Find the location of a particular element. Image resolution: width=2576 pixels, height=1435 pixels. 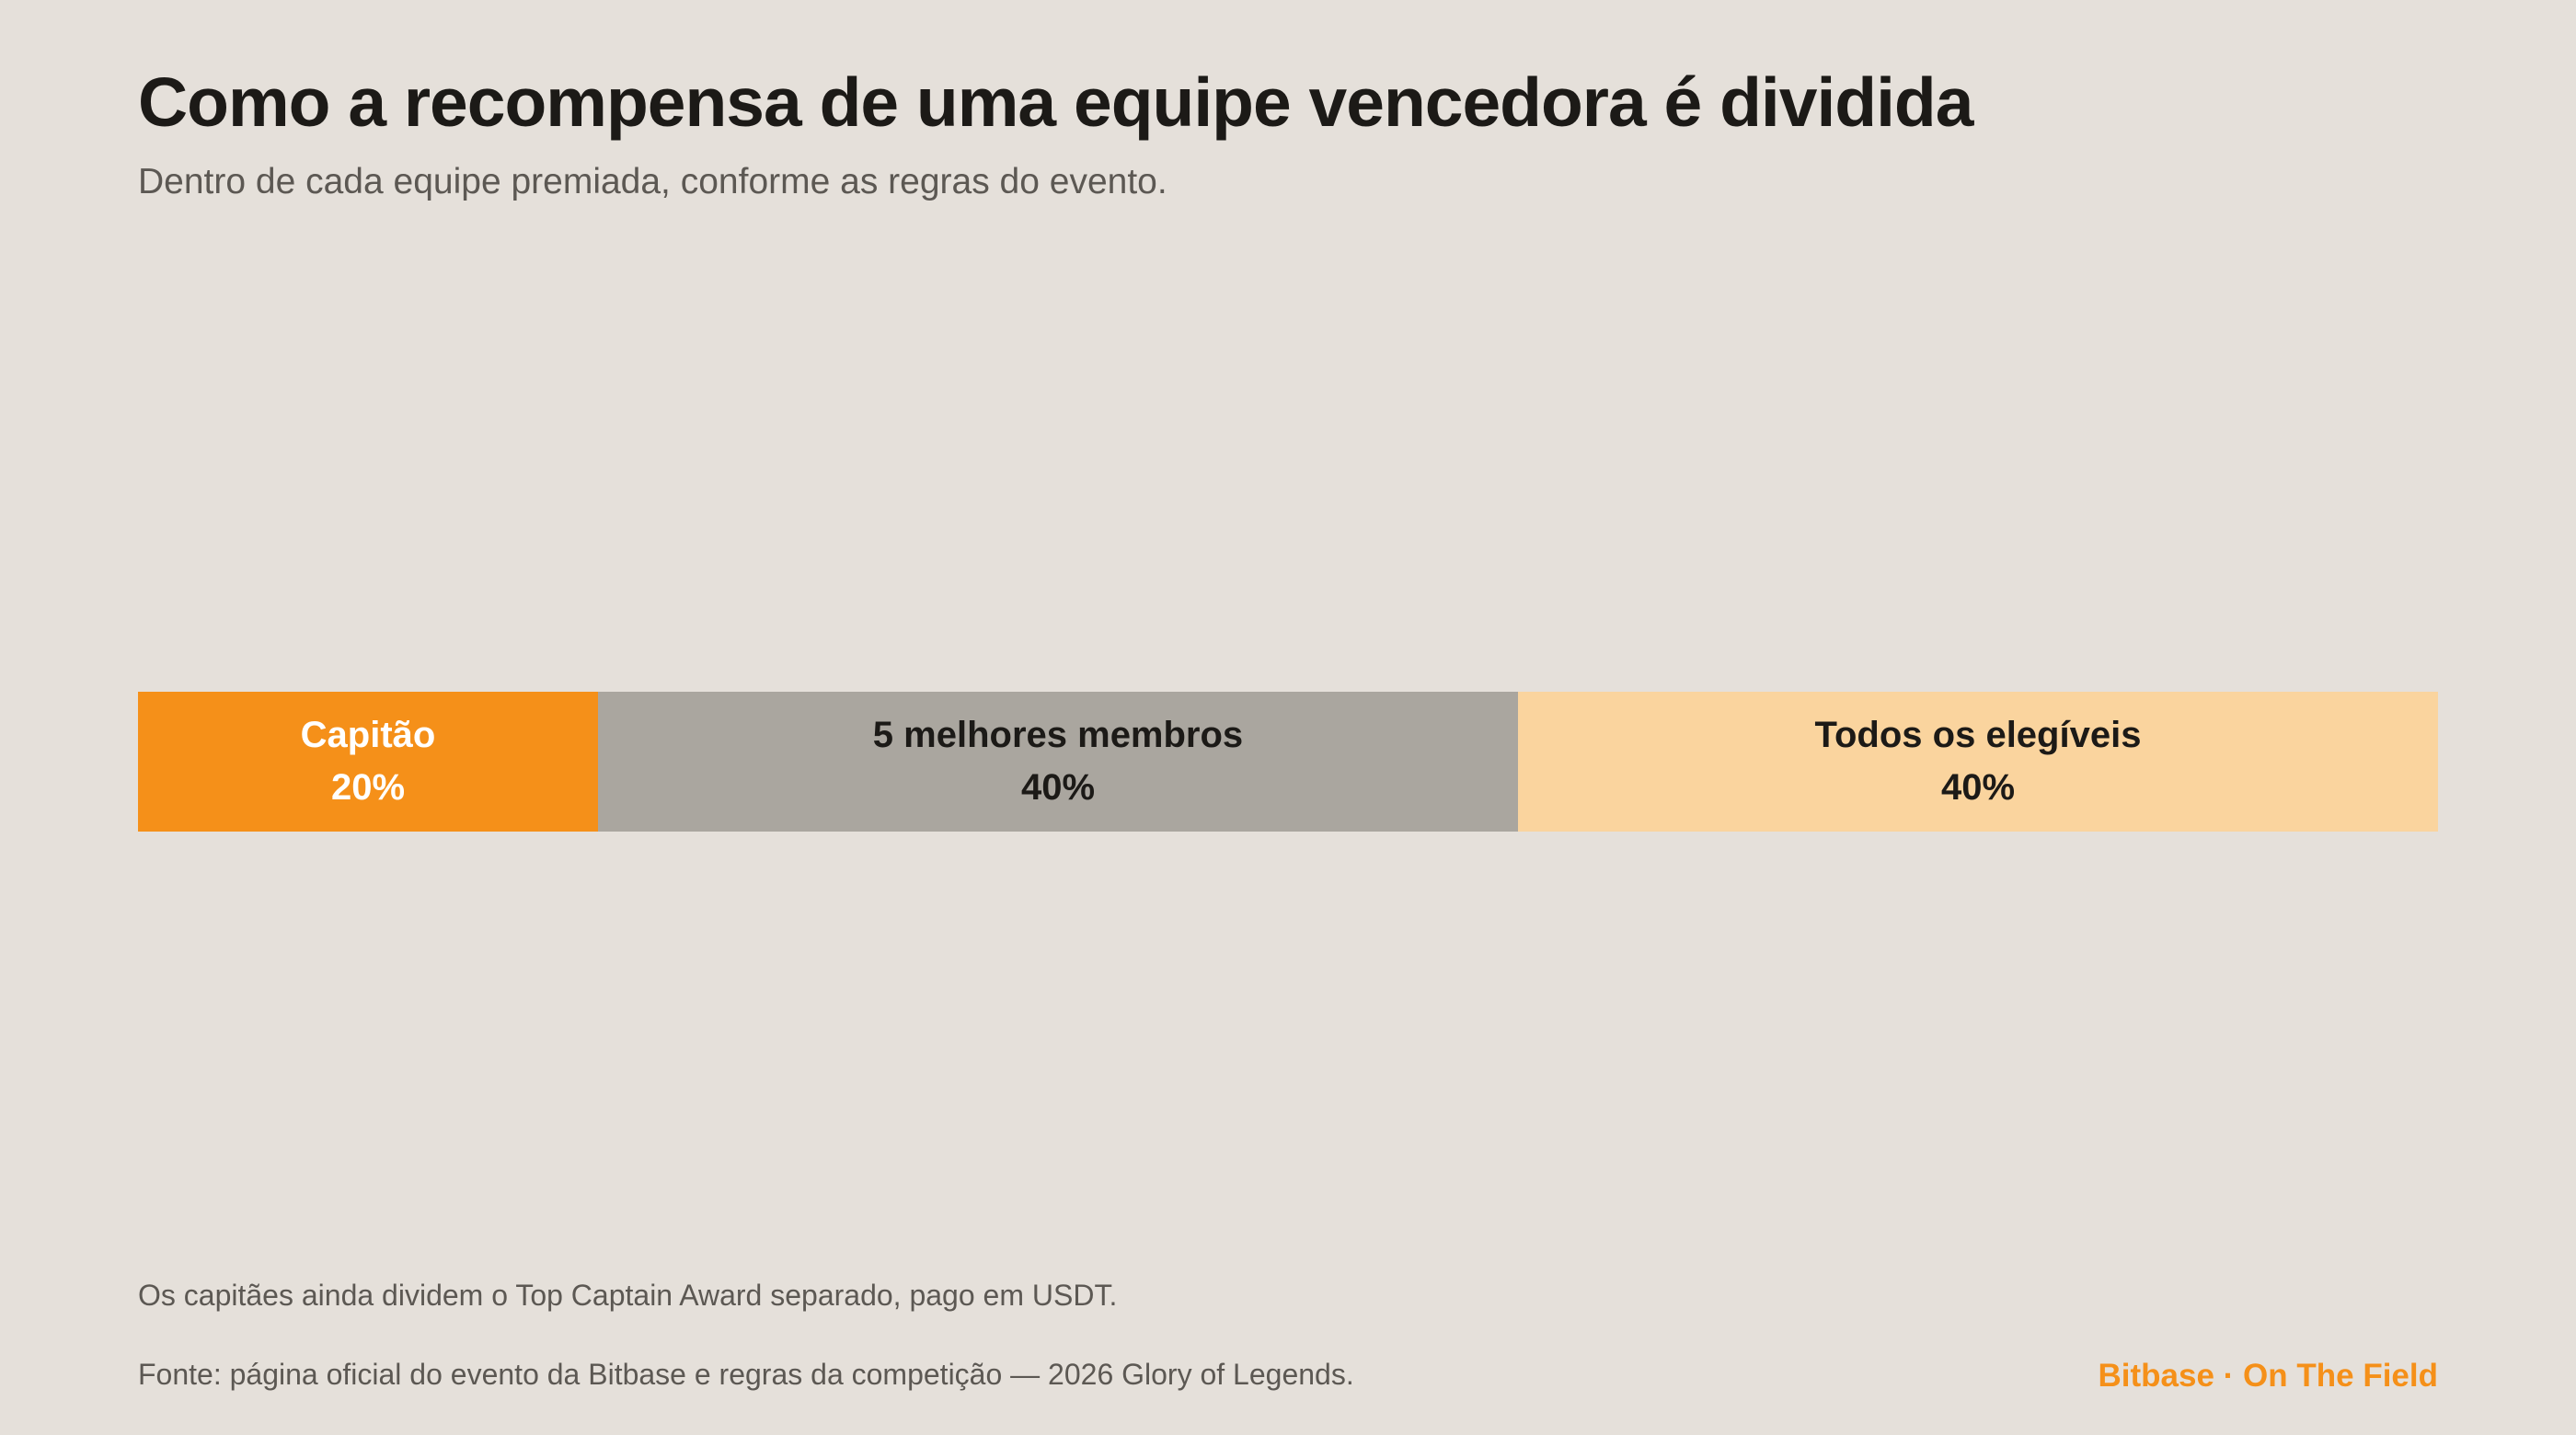

segment-2-value-label: 40% is located at coordinates (1058, 787).